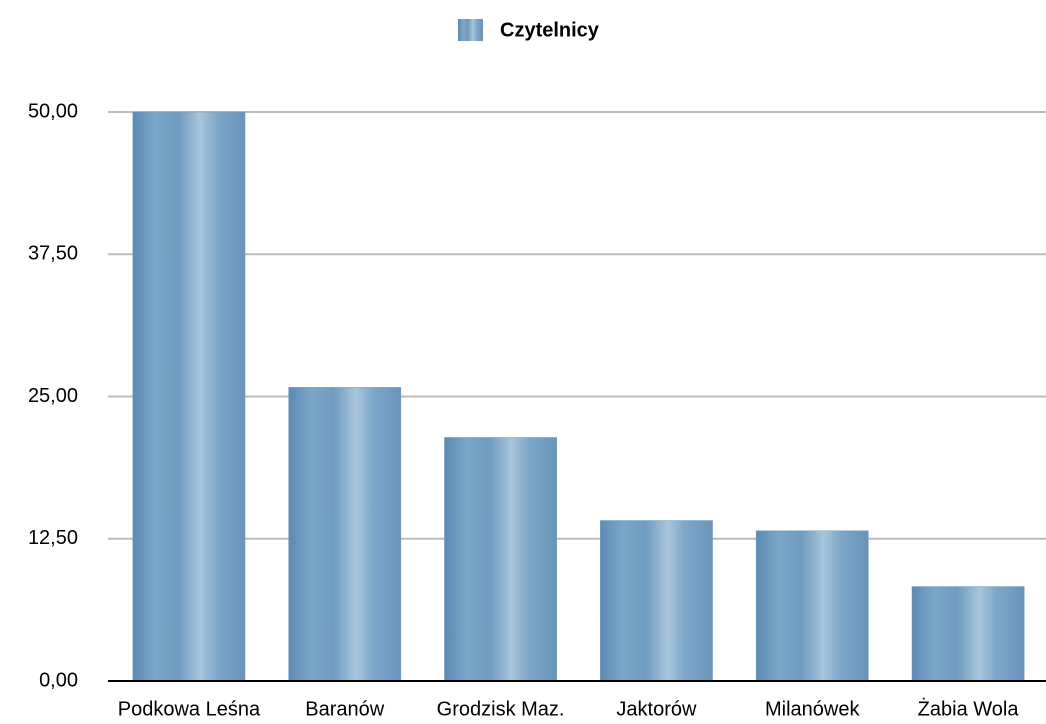  Describe the element at coordinates (470, 30) in the screenshot. I see `legend-swatch` at that location.